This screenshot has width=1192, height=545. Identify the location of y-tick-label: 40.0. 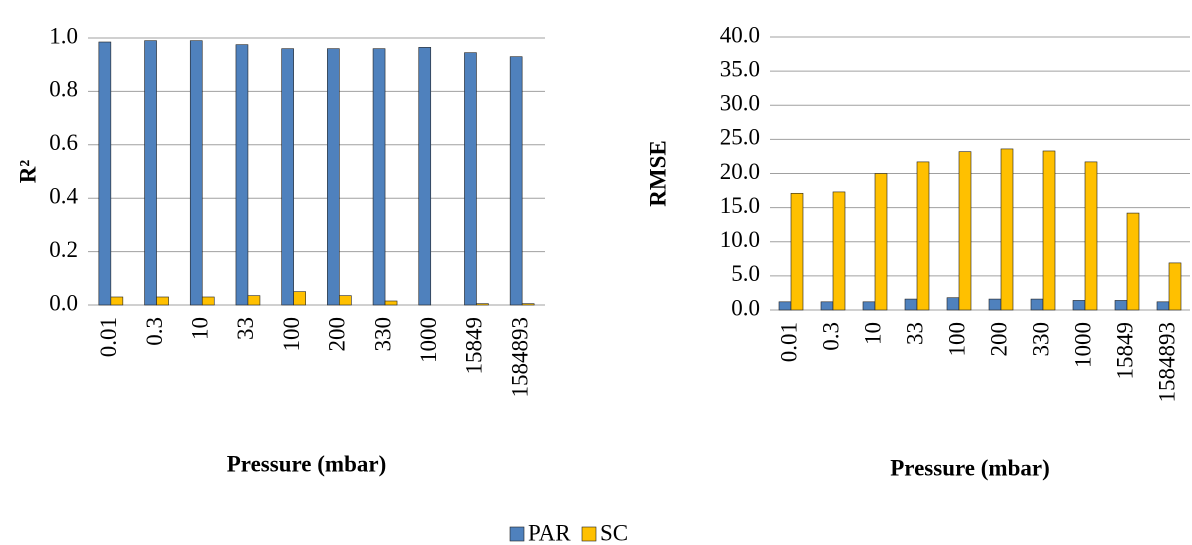
(740, 34).